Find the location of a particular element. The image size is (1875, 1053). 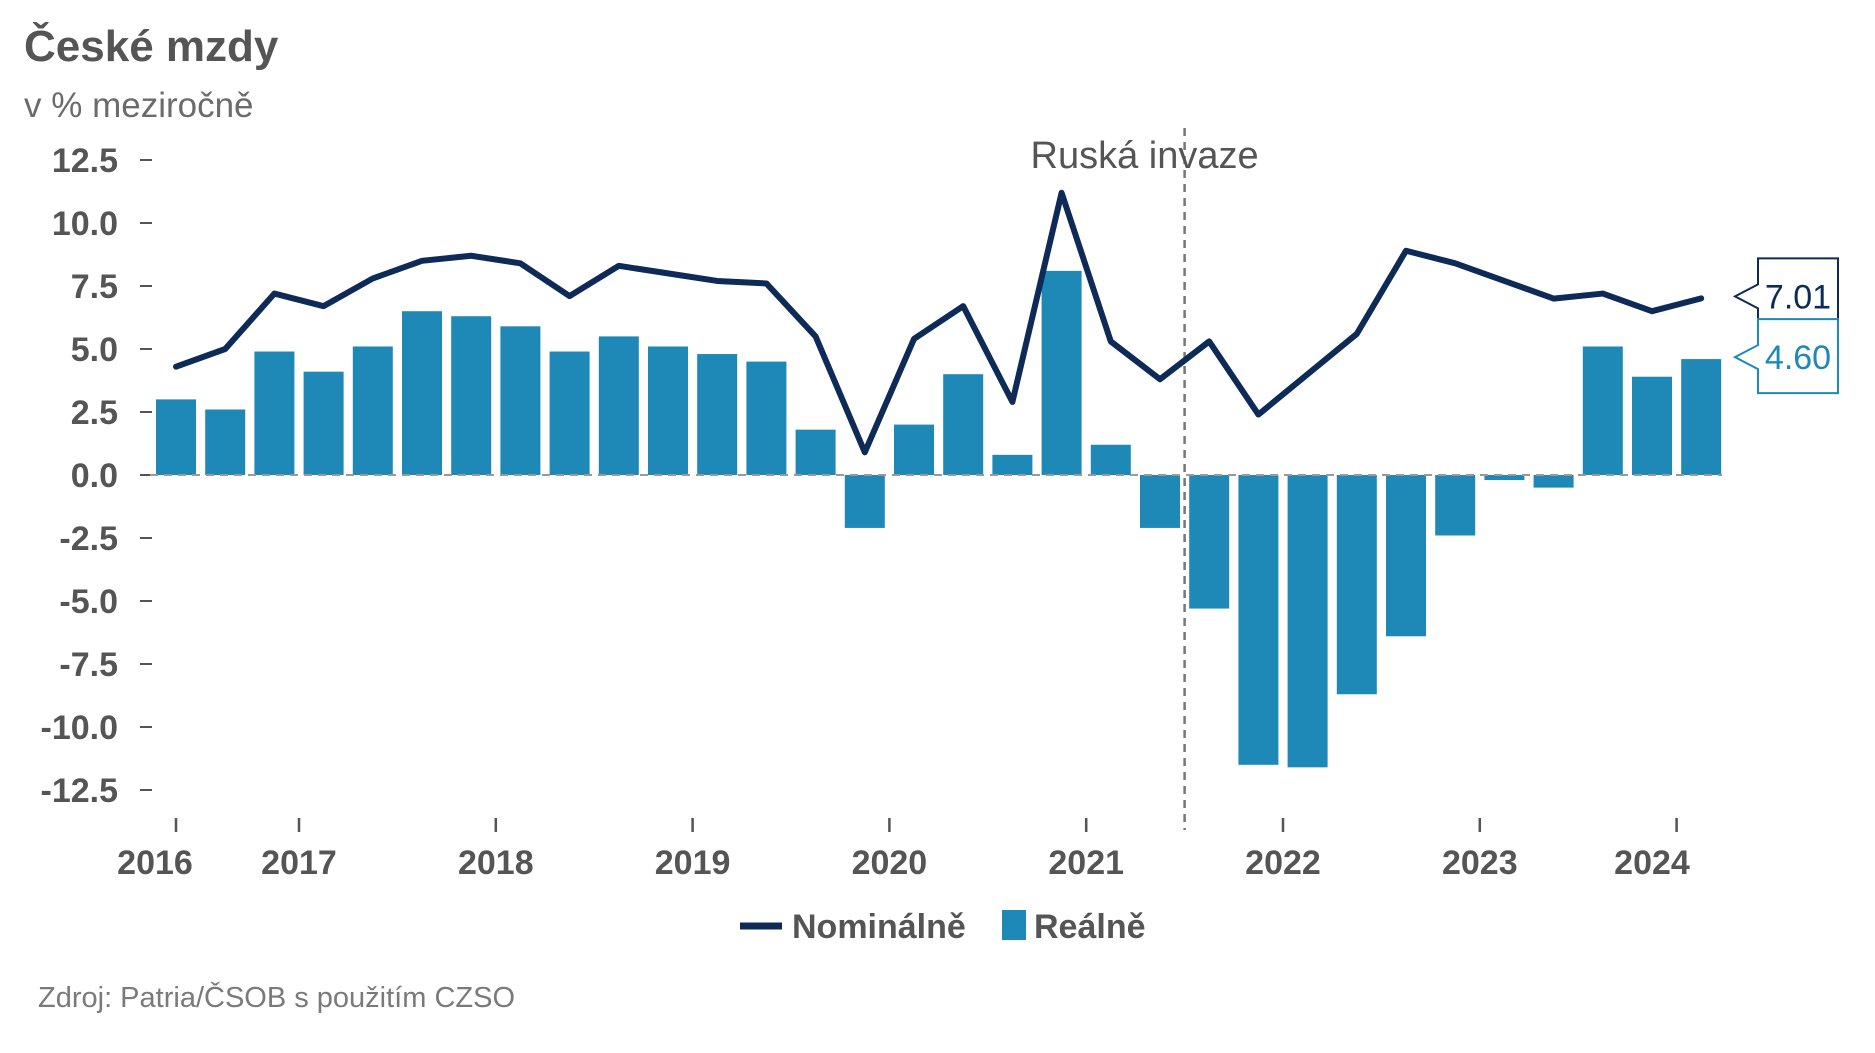

x-year-label: 2016 is located at coordinates (155, 863).